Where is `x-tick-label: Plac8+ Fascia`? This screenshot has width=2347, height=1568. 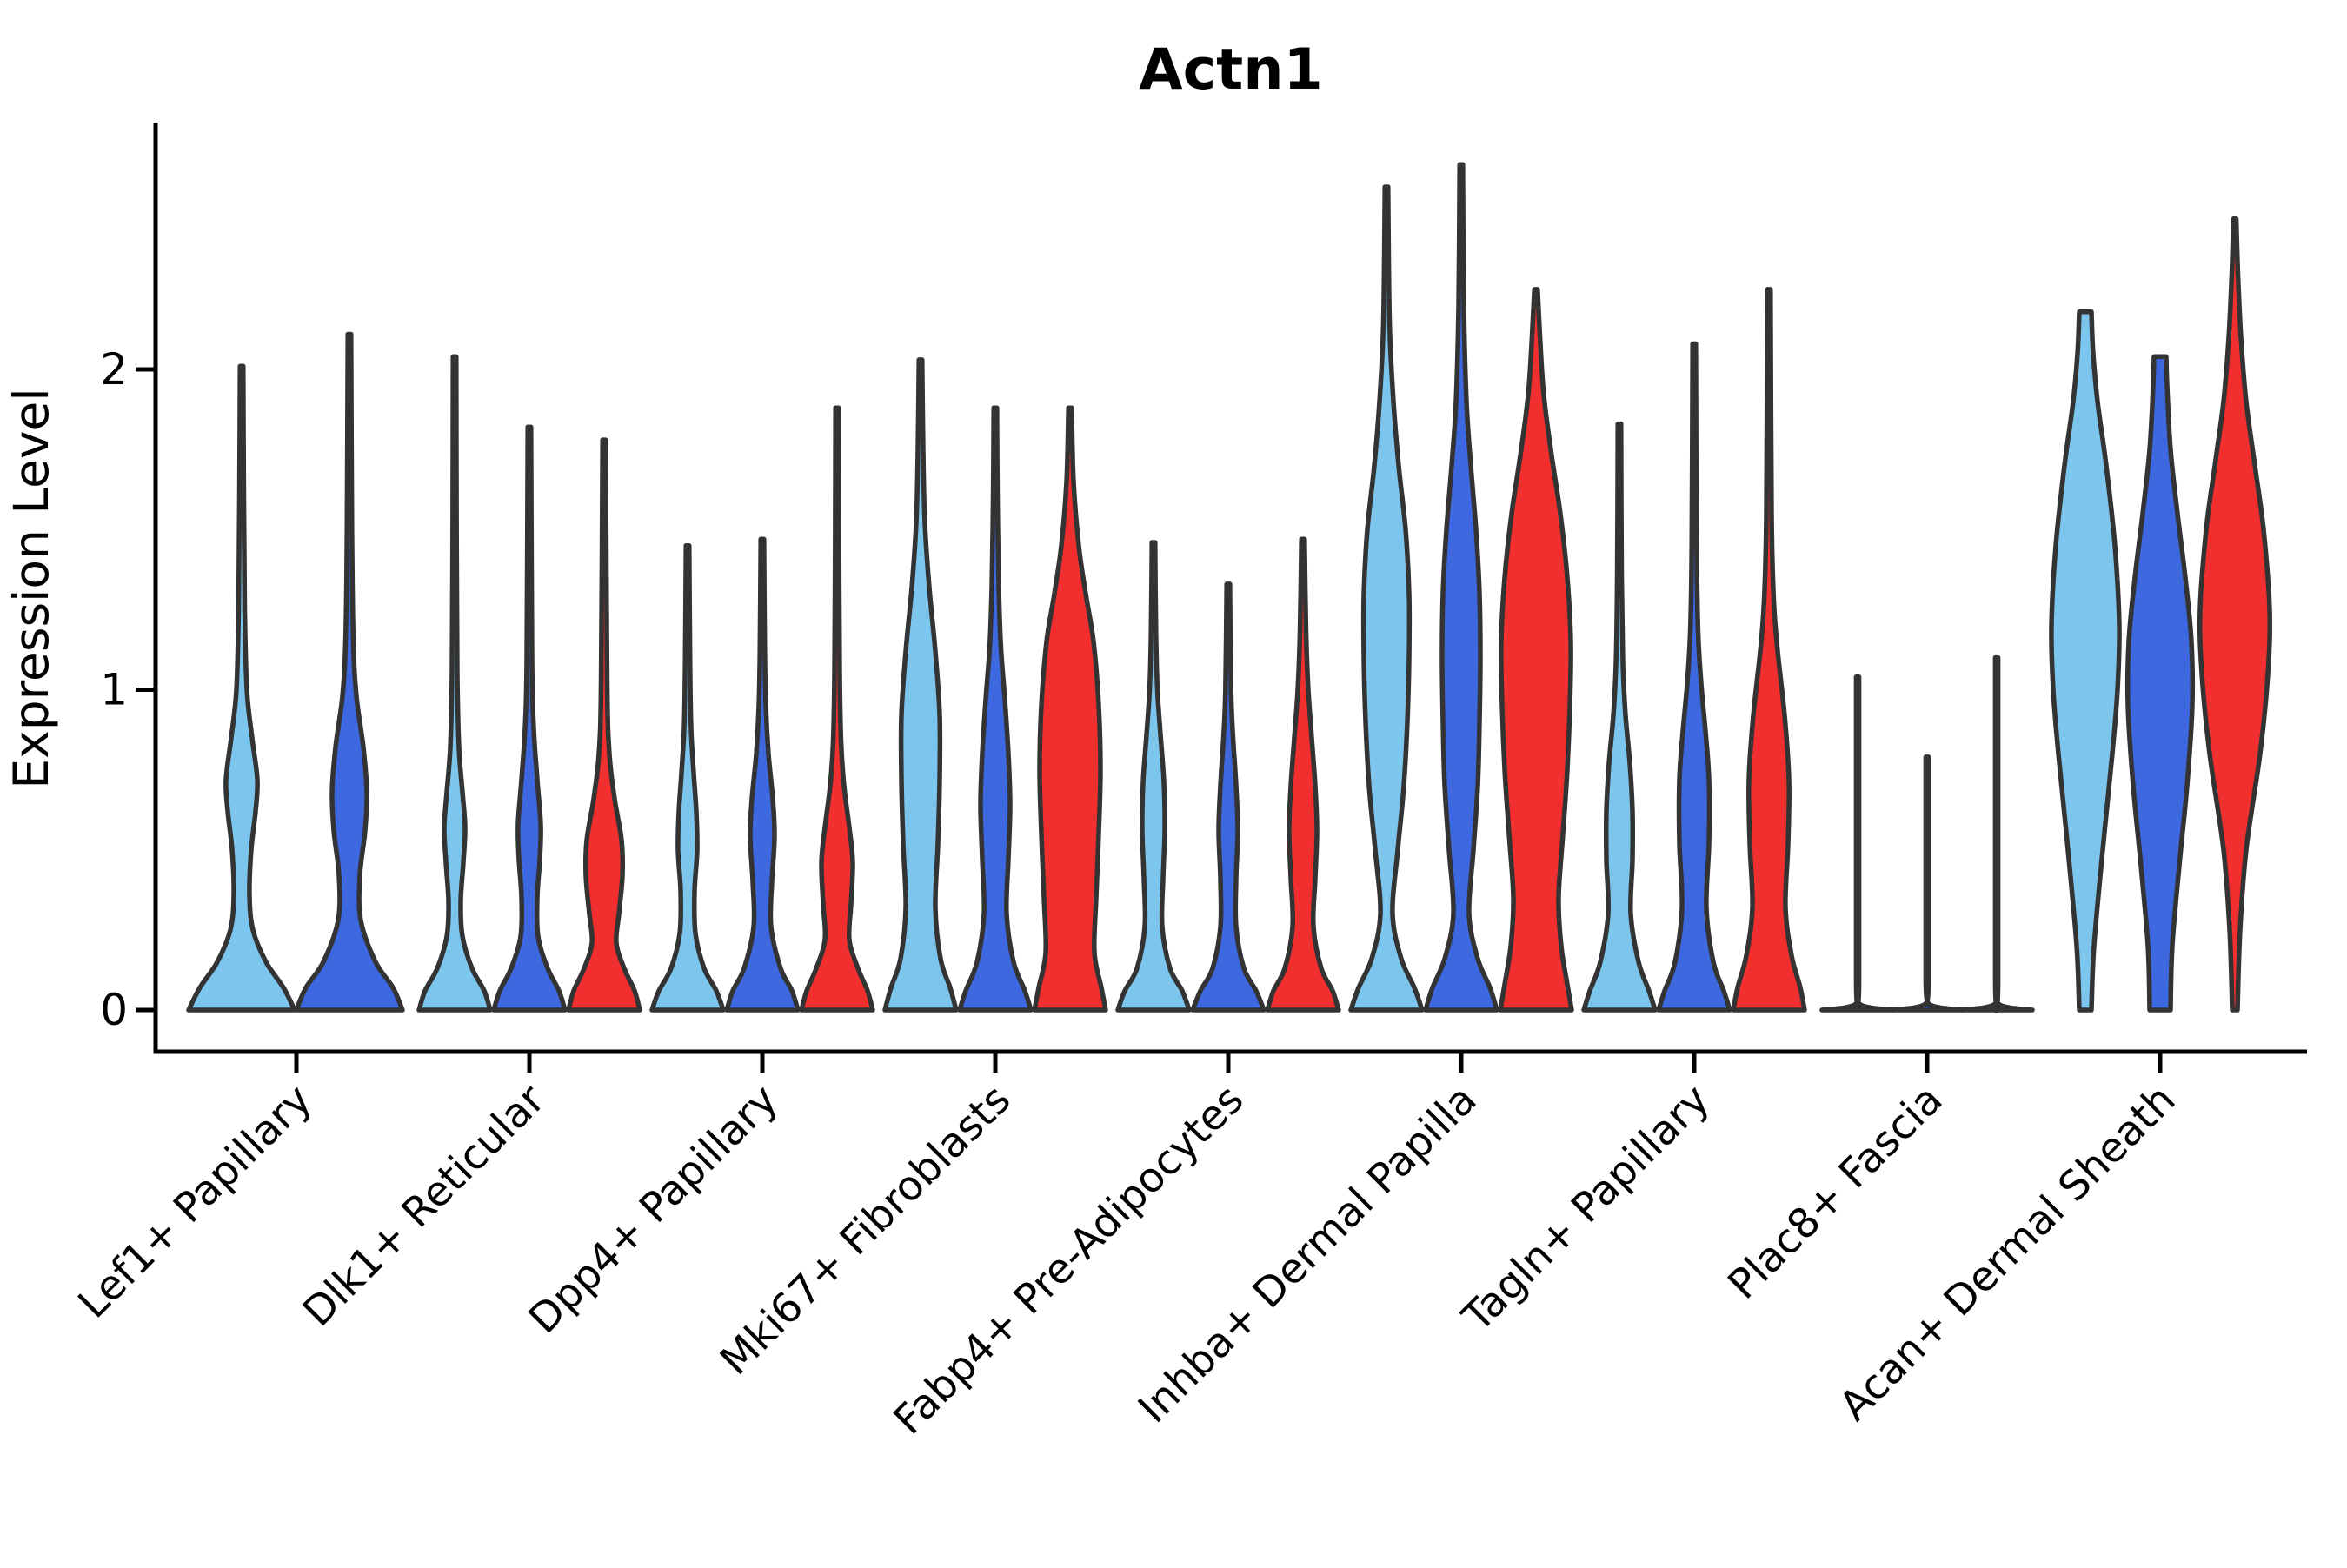 x-tick-label: Plac8+ Fascia is located at coordinates (1835, 1192).